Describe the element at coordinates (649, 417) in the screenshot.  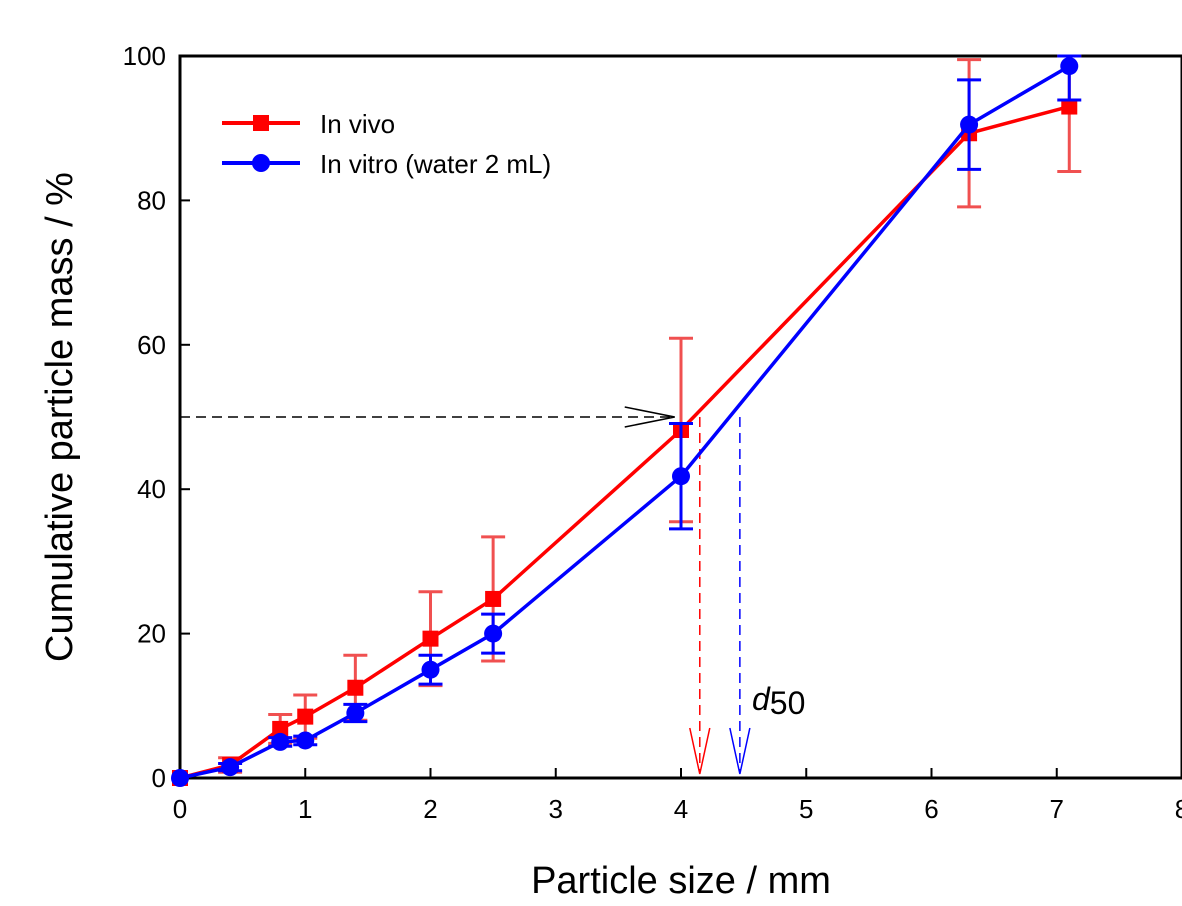
I see `d50-level-arrowhead` at that location.